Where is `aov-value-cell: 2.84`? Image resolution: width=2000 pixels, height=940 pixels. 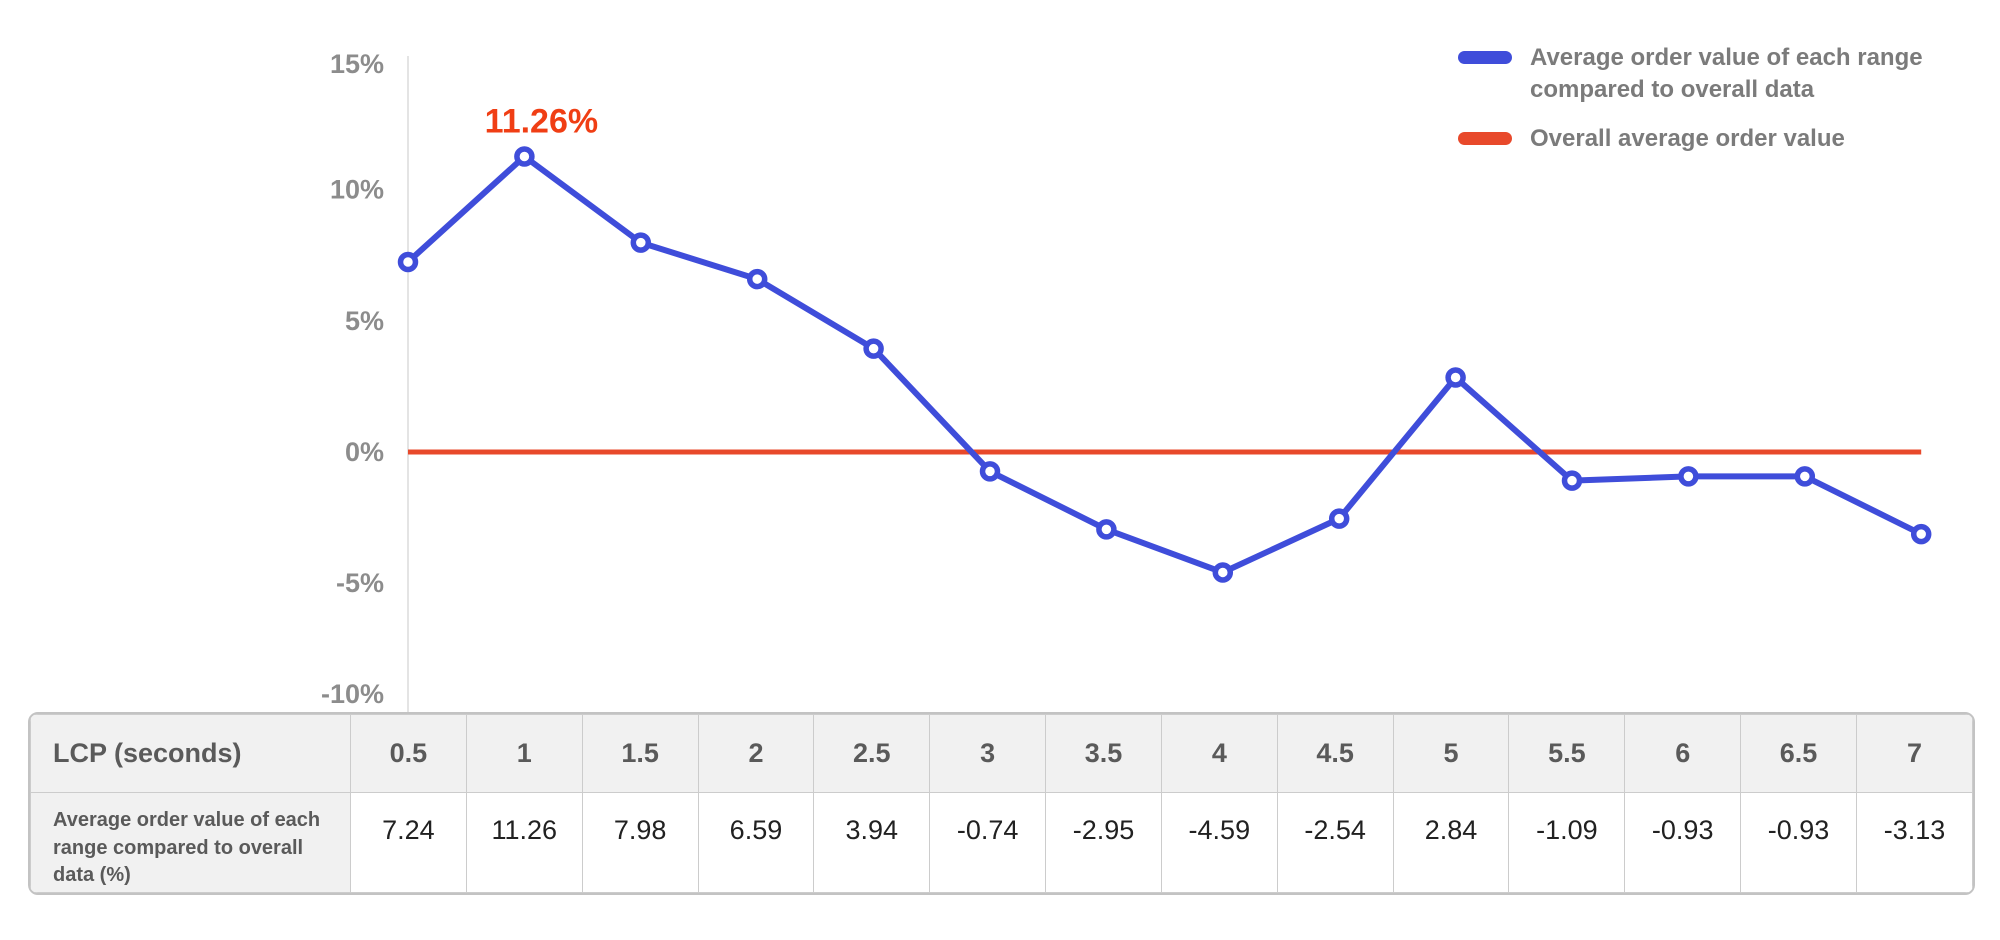 aov-value-cell: 2.84 is located at coordinates (1451, 842).